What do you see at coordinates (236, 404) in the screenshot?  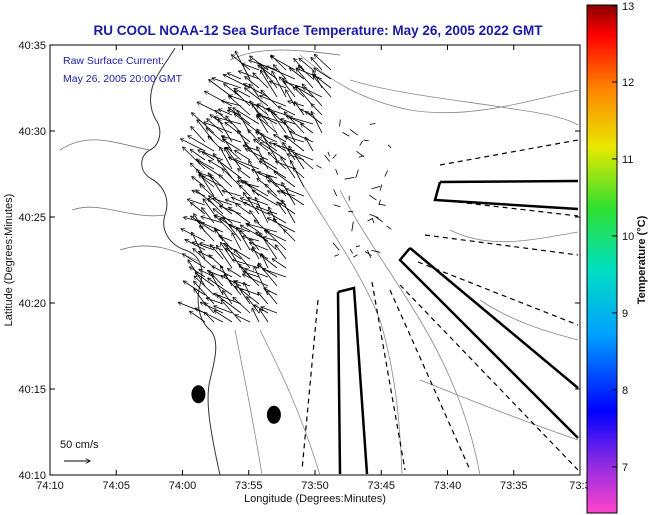 I see `site-markers` at bounding box center [236, 404].